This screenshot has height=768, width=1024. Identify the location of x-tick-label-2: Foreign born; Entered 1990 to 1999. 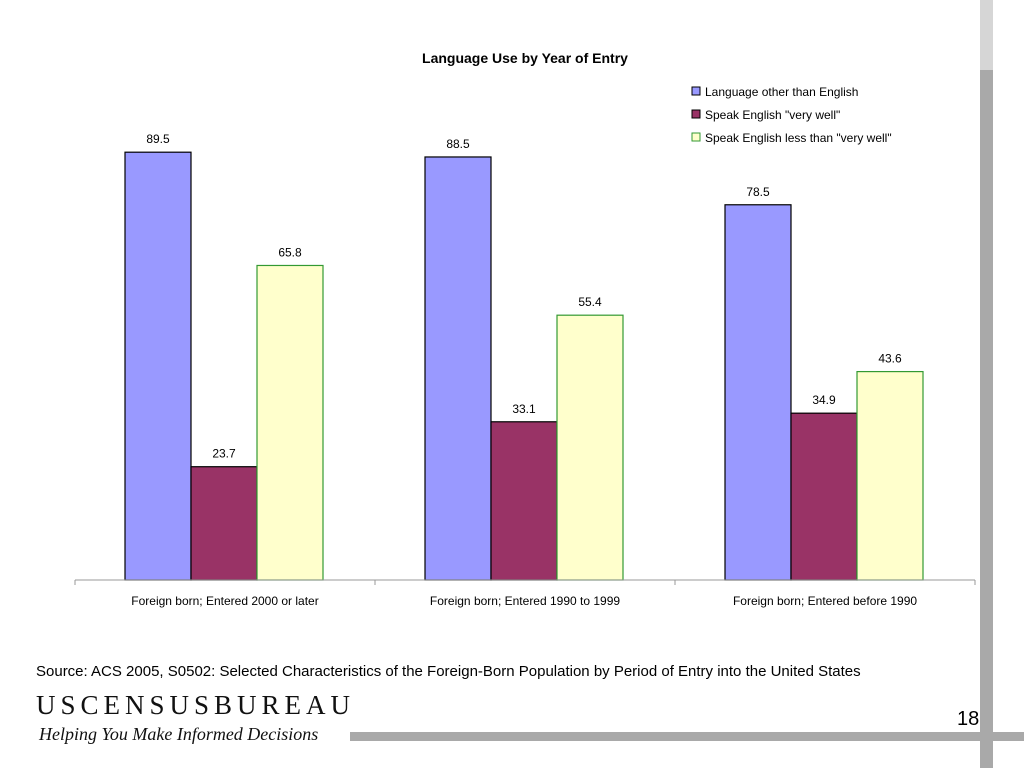
(525, 601).